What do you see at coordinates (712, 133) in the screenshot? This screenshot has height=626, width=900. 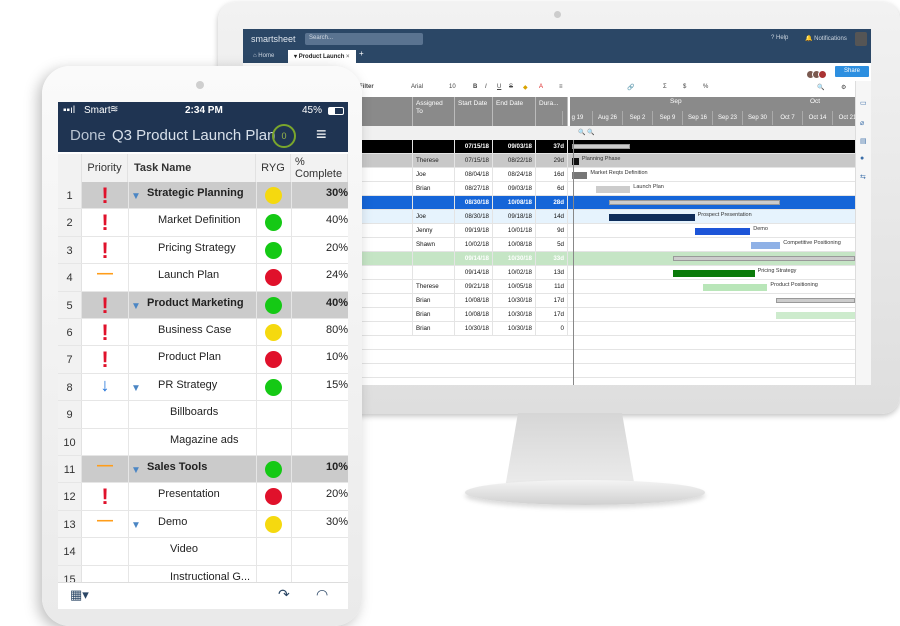 I see `gantt-zoom-controls: 🔍 🔍` at bounding box center [712, 133].